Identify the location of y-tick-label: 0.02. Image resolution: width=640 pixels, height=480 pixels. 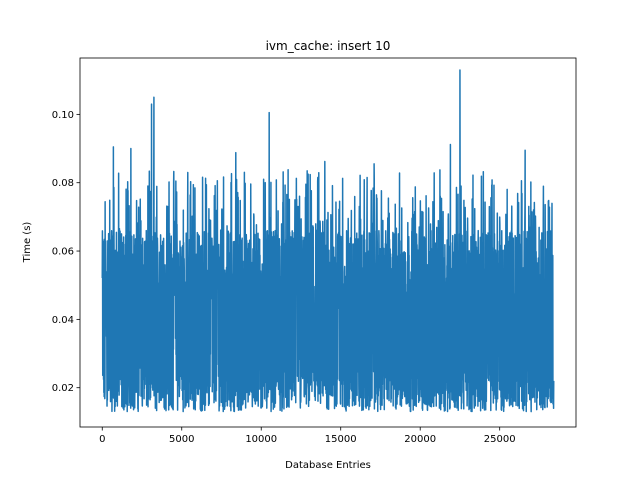
(63, 388).